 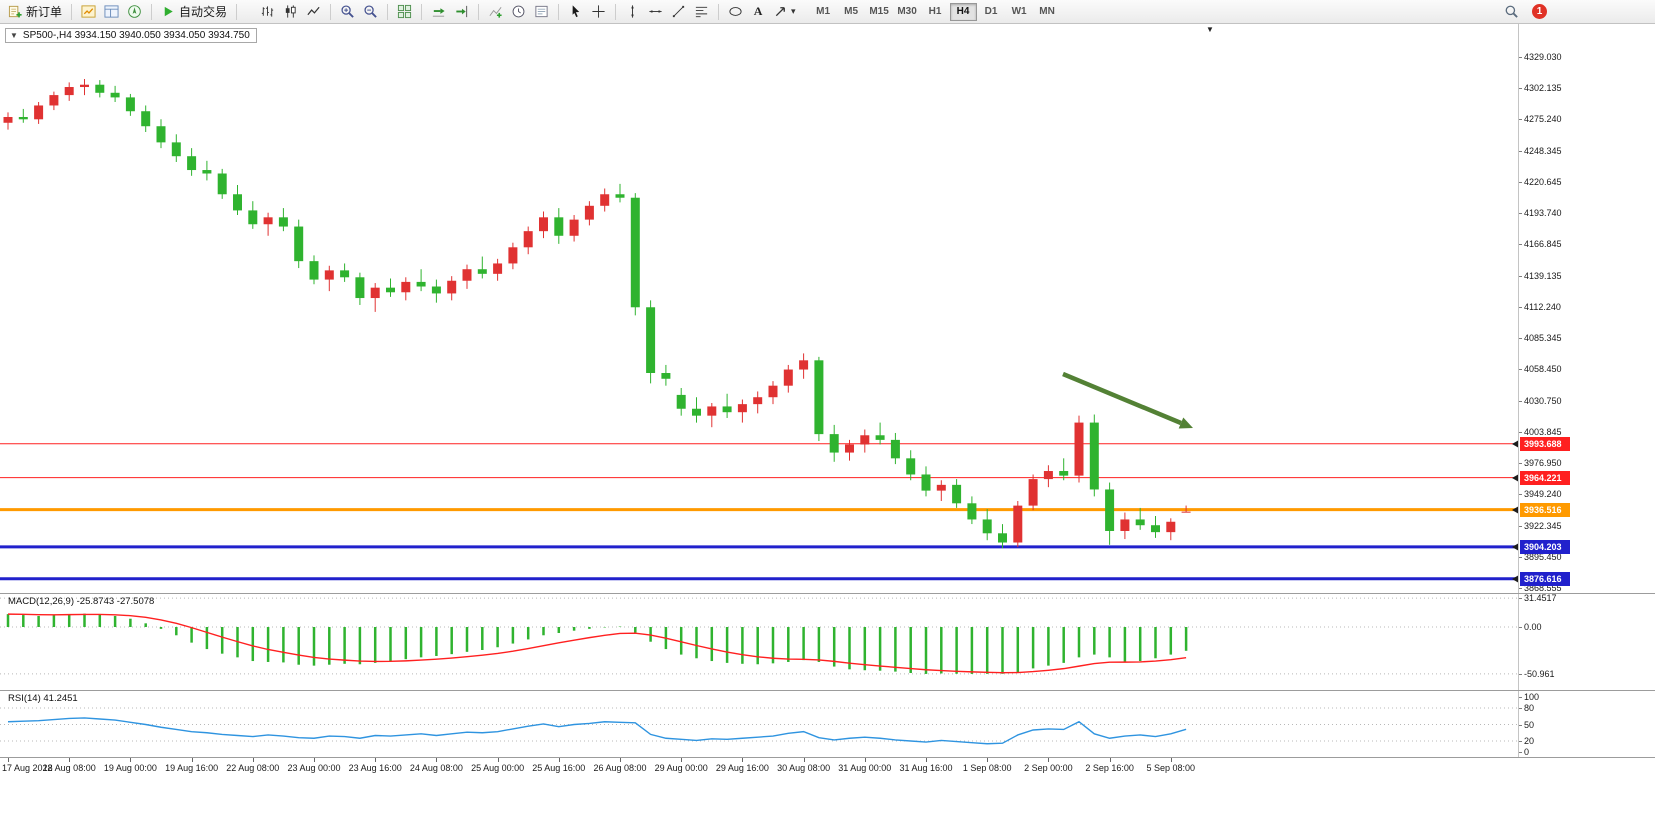 What do you see at coordinates (370, 12) in the screenshot?
I see `zoom-out-button` at bounding box center [370, 12].